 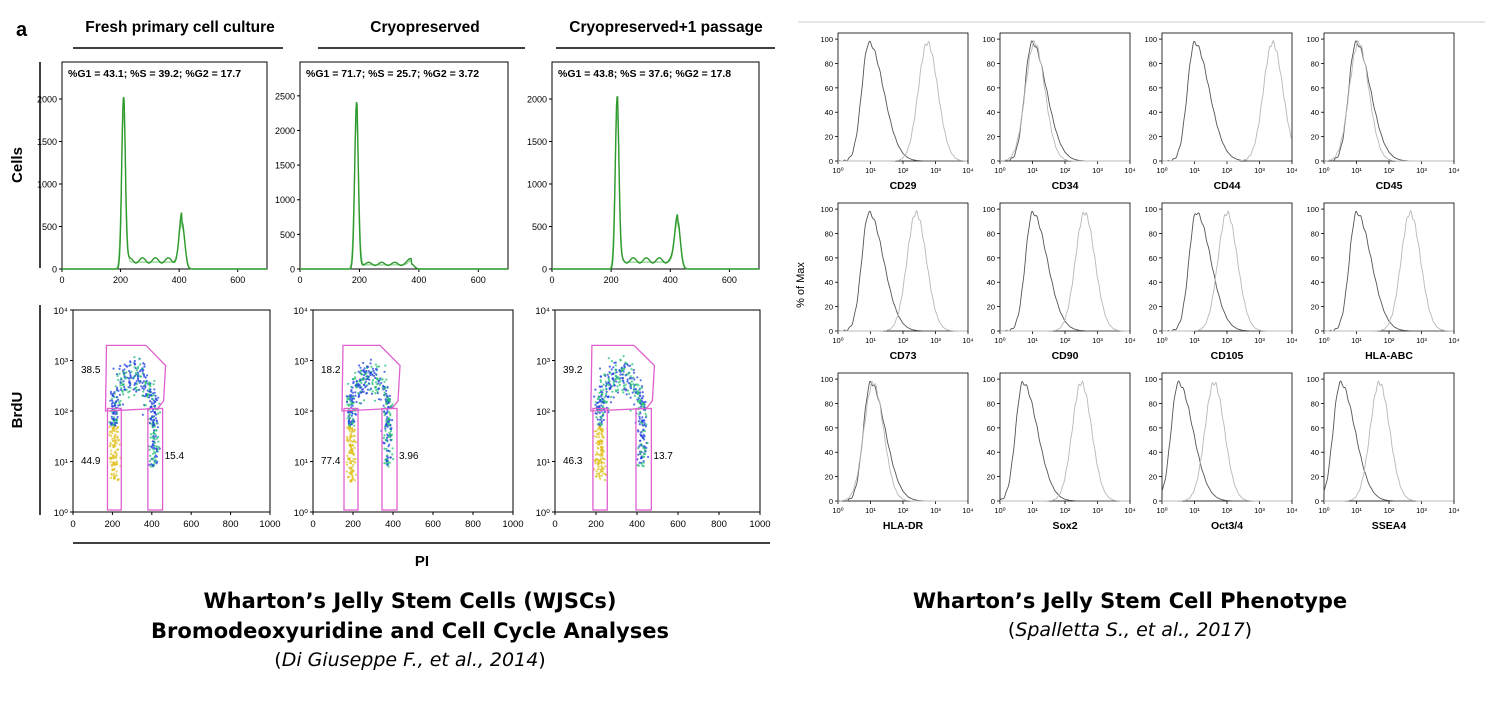 I want to click on dotplot-y-tick-label: 10², so click(x=61, y=412).